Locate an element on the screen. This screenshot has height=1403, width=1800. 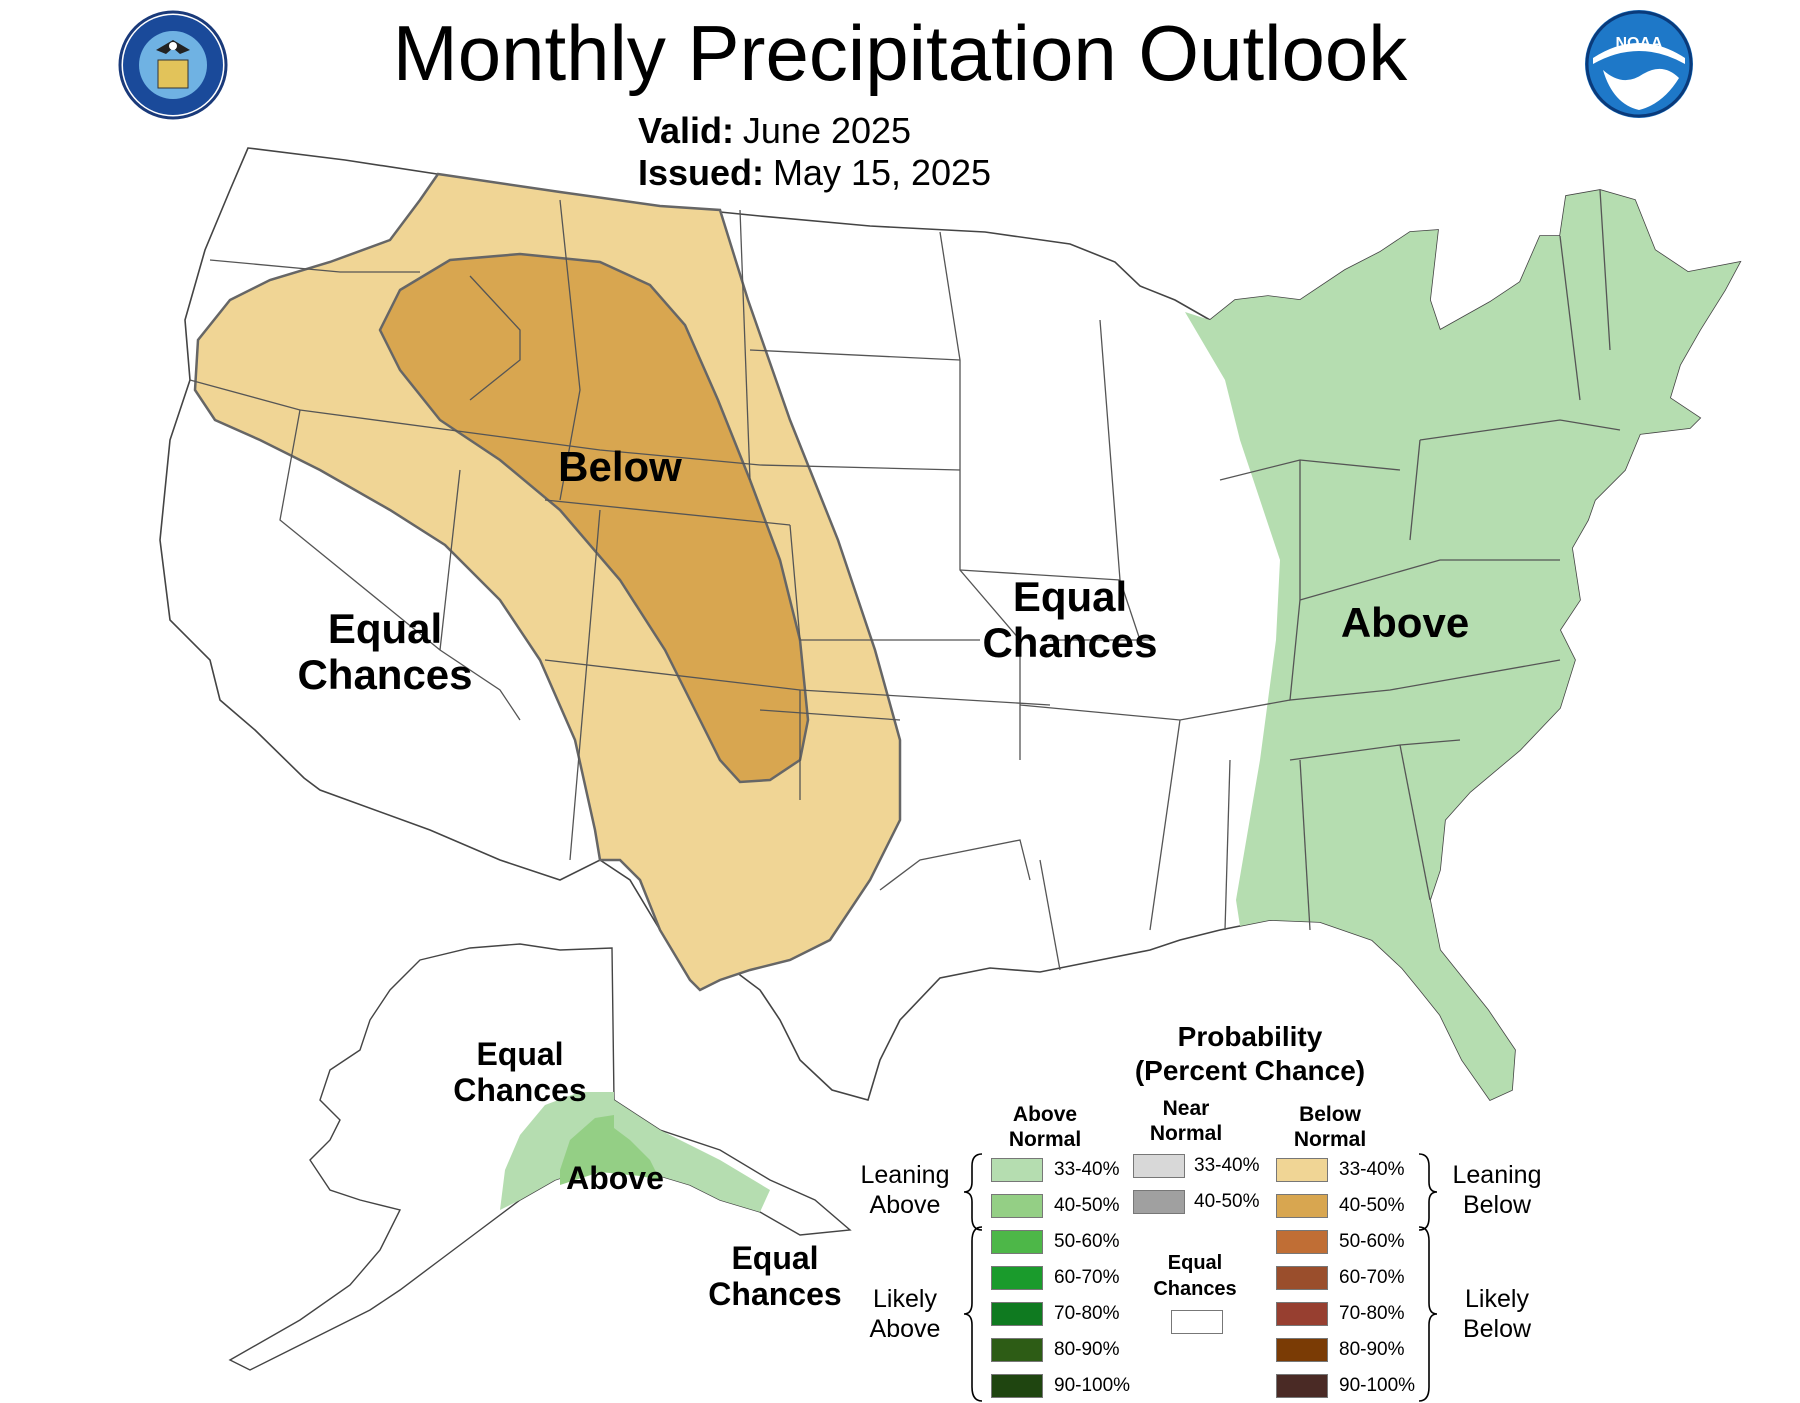
legend-below-label: 90-100% is located at coordinates (1377, 1385).